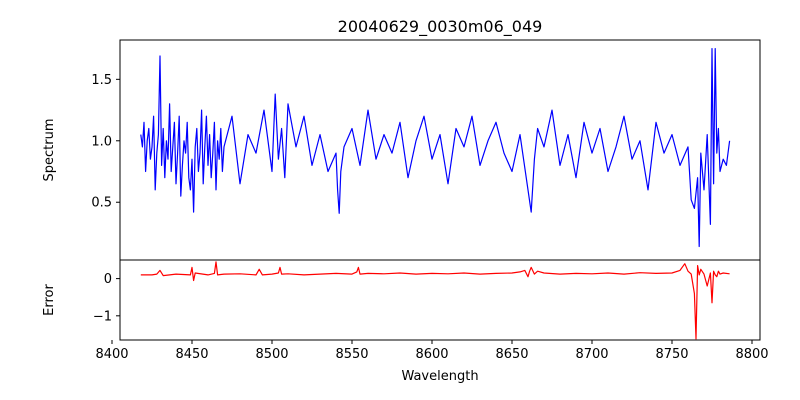  I want to click on x-axis-label: Wavelength, so click(439, 376).